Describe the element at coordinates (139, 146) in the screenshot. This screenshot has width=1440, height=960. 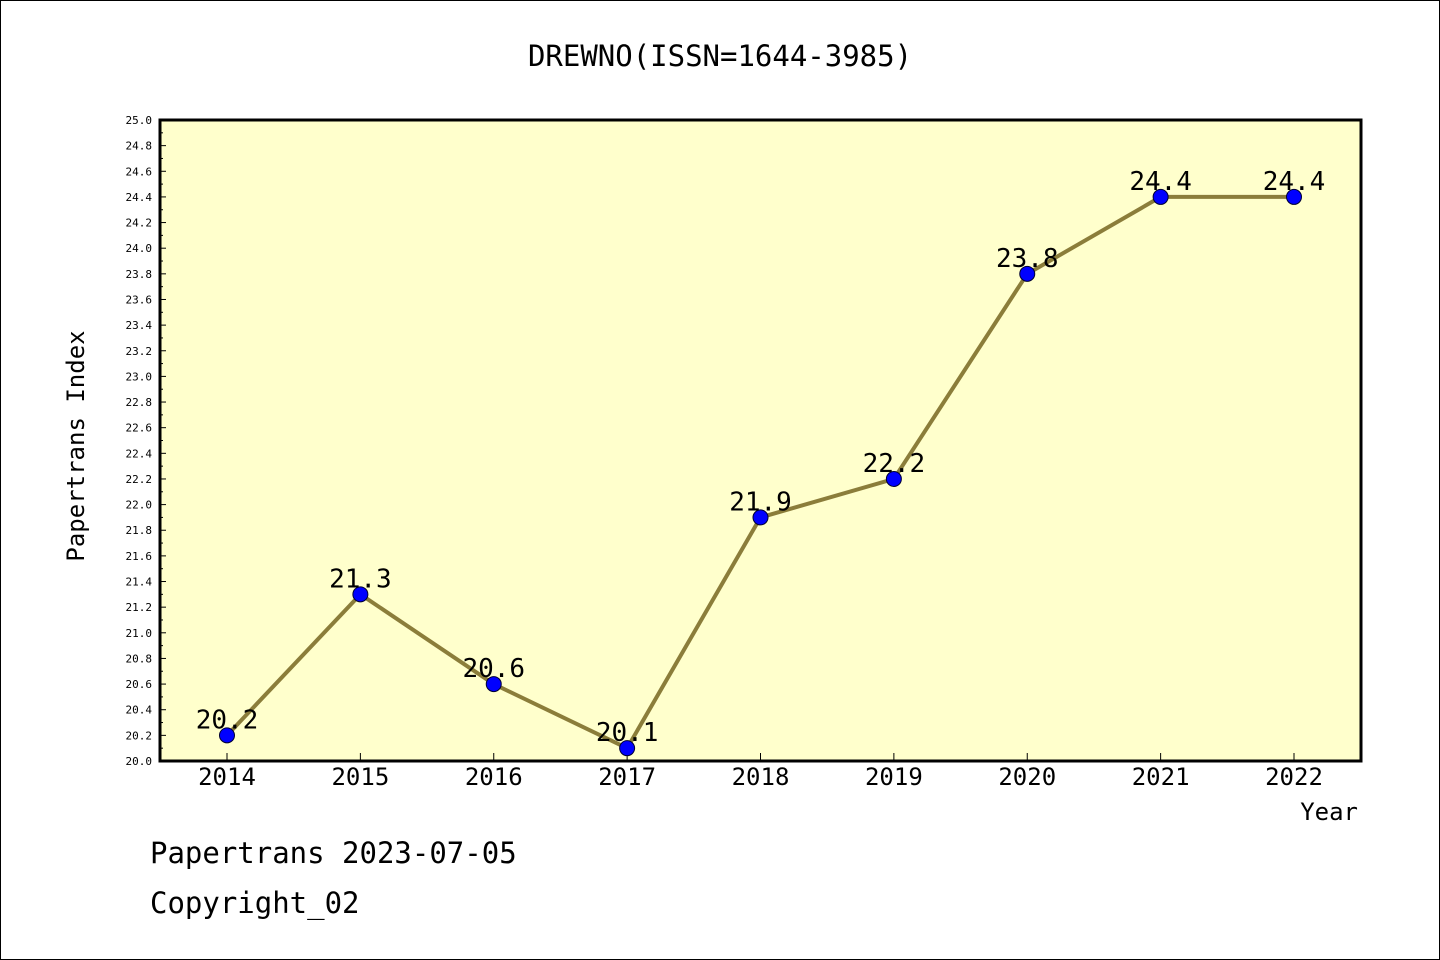
I see `y-tick-label: 24.8` at that location.